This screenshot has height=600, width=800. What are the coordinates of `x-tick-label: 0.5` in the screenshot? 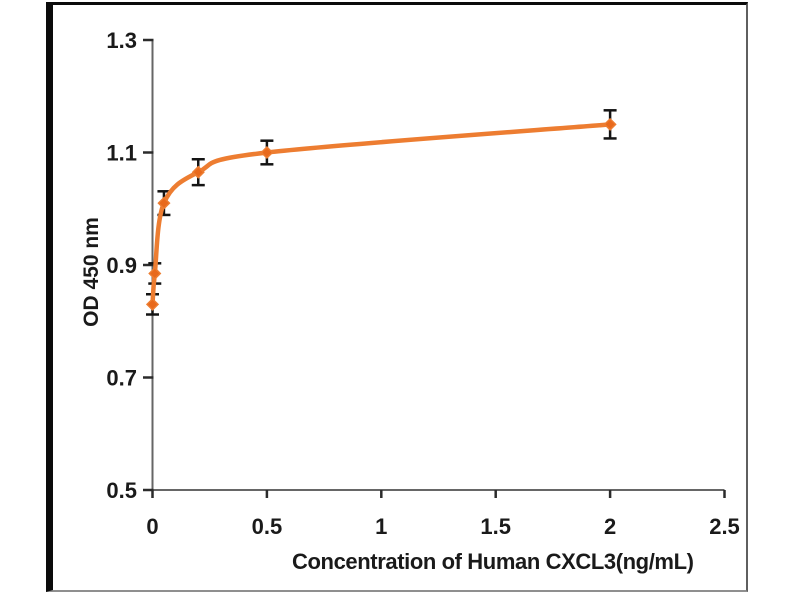 It's located at (267, 526).